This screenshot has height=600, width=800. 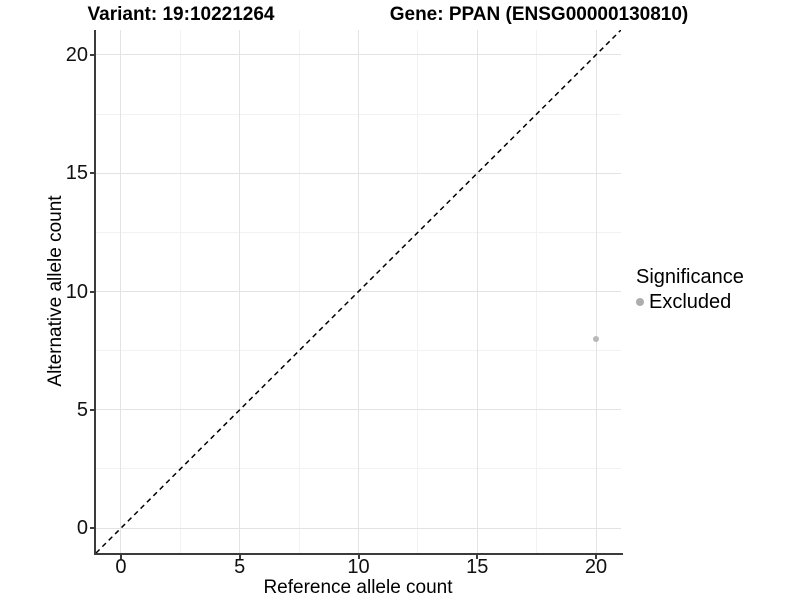 I want to click on y-tick-label: 20, so click(x=76, y=54).